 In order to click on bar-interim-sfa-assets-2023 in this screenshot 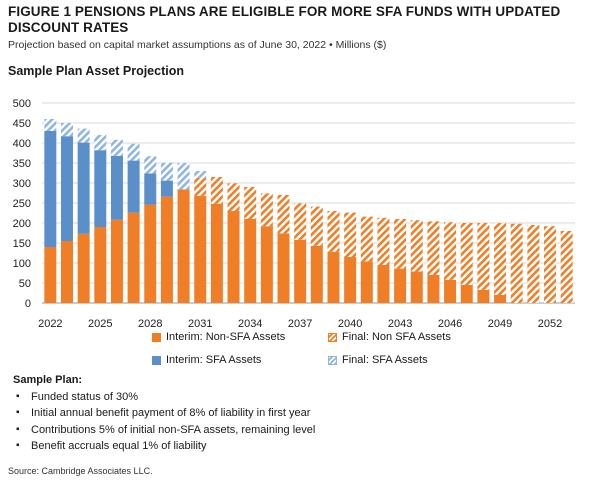, I will do `click(66, 188)`.